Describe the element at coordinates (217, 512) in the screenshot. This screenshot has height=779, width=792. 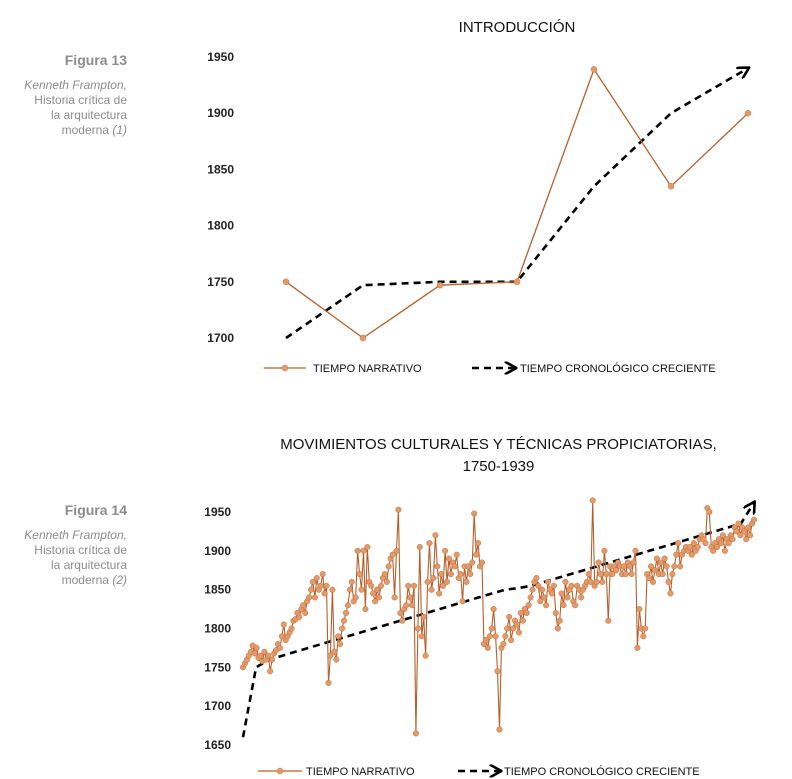
I see `chart-2-ytick-1950: 1950` at that location.